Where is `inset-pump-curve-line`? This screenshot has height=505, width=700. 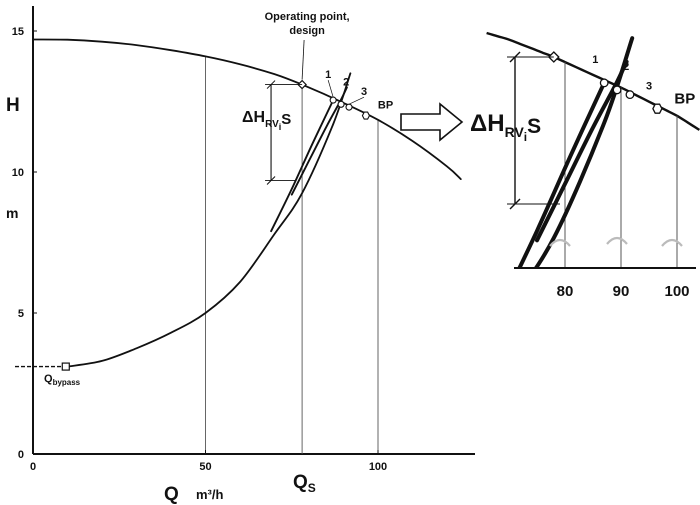 inset-pump-curve-line is located at coordinates (593, 81).